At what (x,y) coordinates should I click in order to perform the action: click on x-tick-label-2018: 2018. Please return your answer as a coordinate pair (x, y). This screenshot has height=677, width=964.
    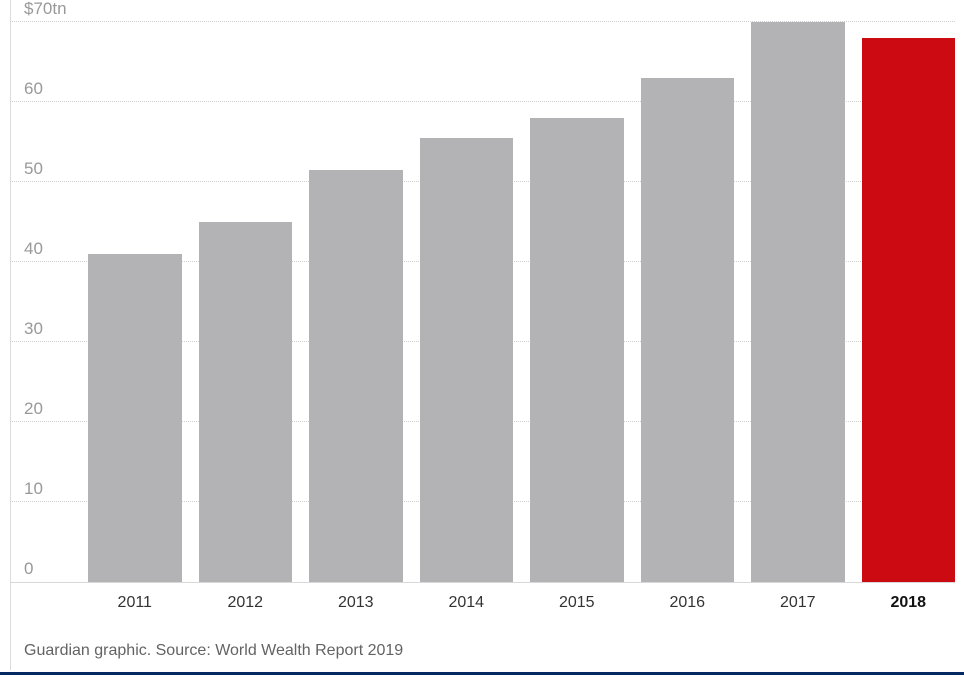
    Looking at the image, I should click on (908, 602).